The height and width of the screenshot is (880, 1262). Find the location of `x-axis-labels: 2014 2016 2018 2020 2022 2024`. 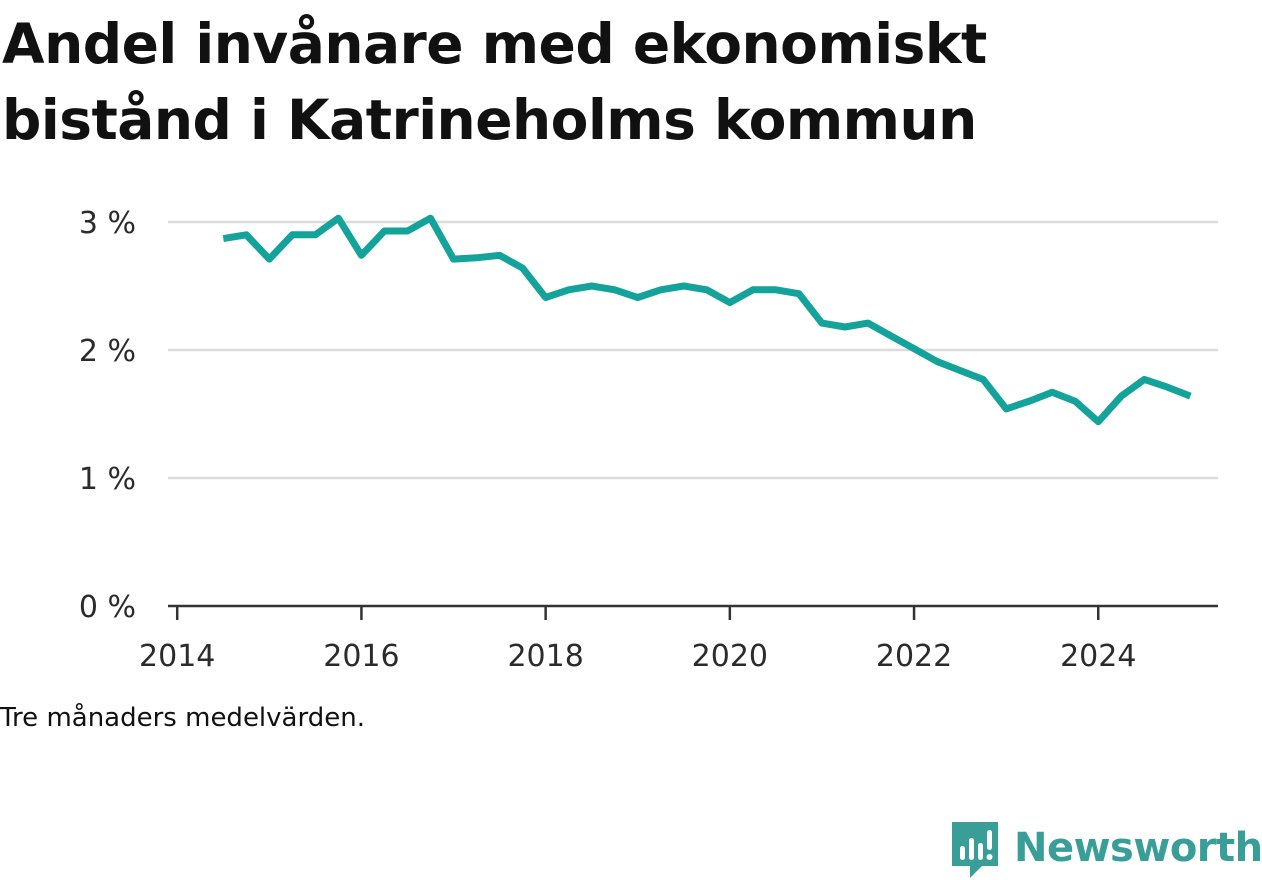

x-axis-labels: 2014 2016 2018 2020 2022 2024 is located at coordinates (637, 656).